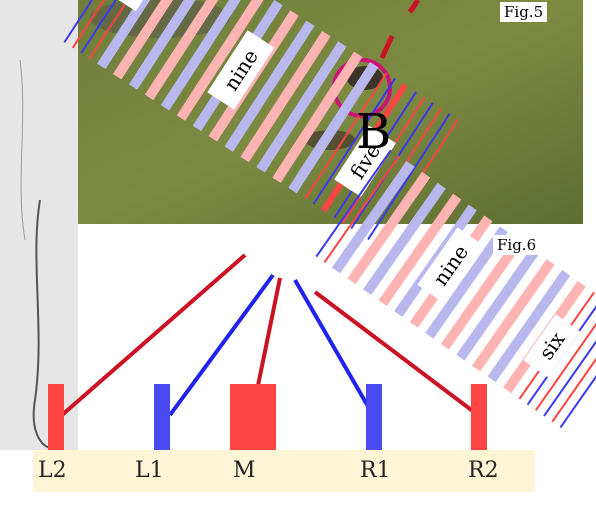 This screenshot has height=507, width=596. Describe the element at coordinates (396, 353) in the screenshot. I see `connector-r2` at that location.